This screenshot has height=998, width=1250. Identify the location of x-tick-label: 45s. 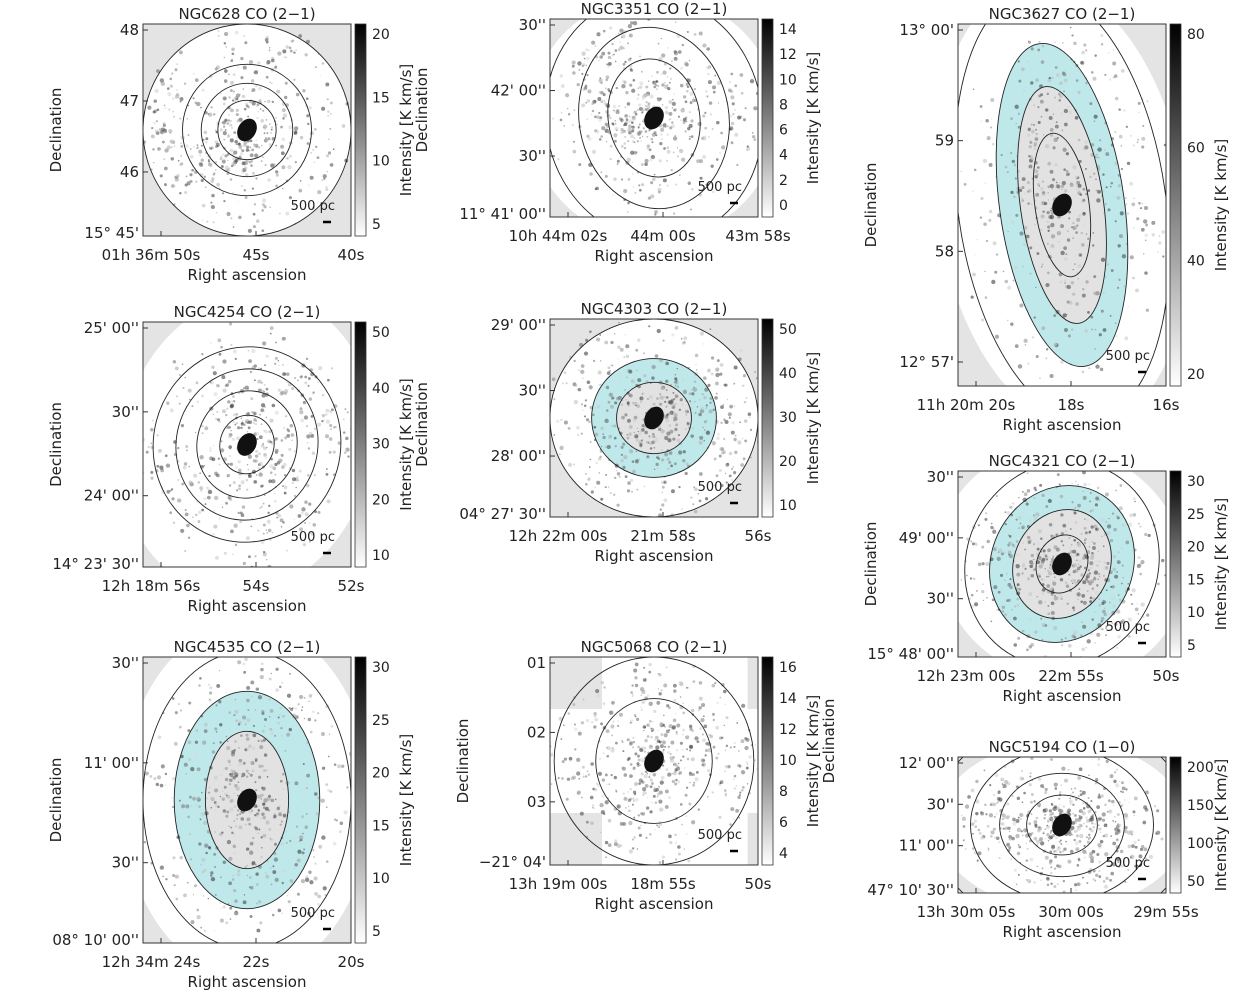
(256, 255).